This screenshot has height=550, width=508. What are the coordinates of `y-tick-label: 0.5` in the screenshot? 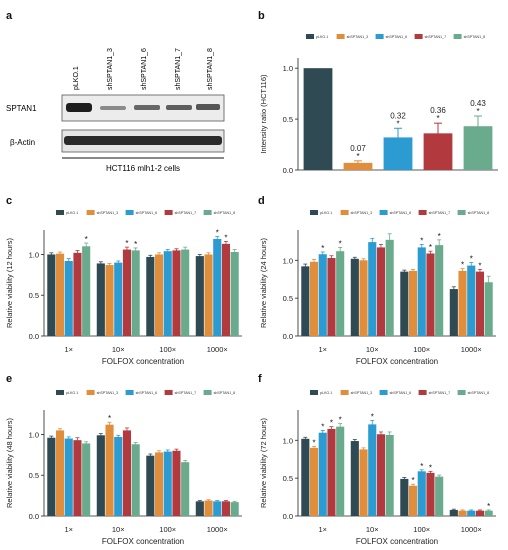 It's located at (34, 295).